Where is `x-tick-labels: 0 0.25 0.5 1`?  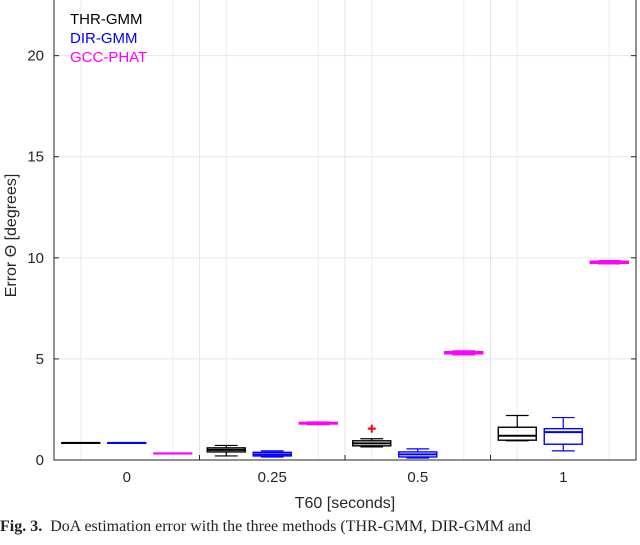
x-tick-labels: 0 0.25 0.5 1 is located at coordinates (345, 477).